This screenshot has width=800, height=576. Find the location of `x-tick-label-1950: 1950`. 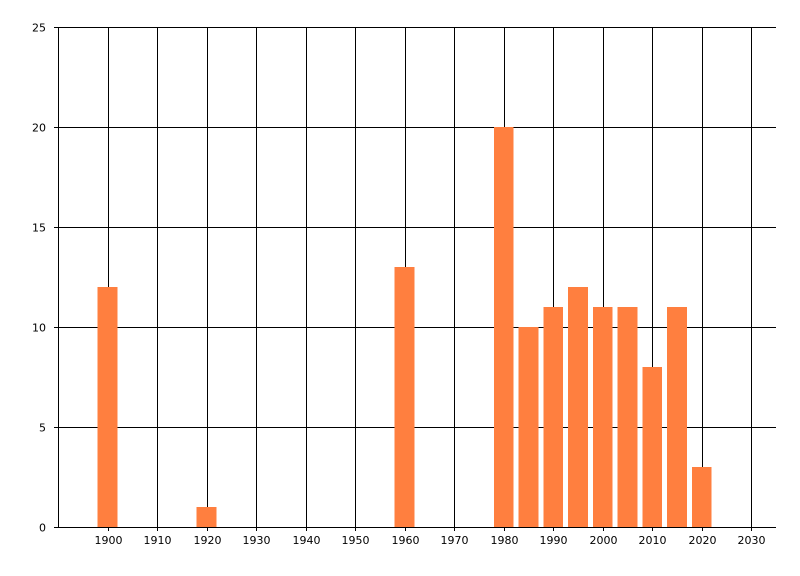

x-tick-label-1950: 1950 is located at coordinates (356, 540).